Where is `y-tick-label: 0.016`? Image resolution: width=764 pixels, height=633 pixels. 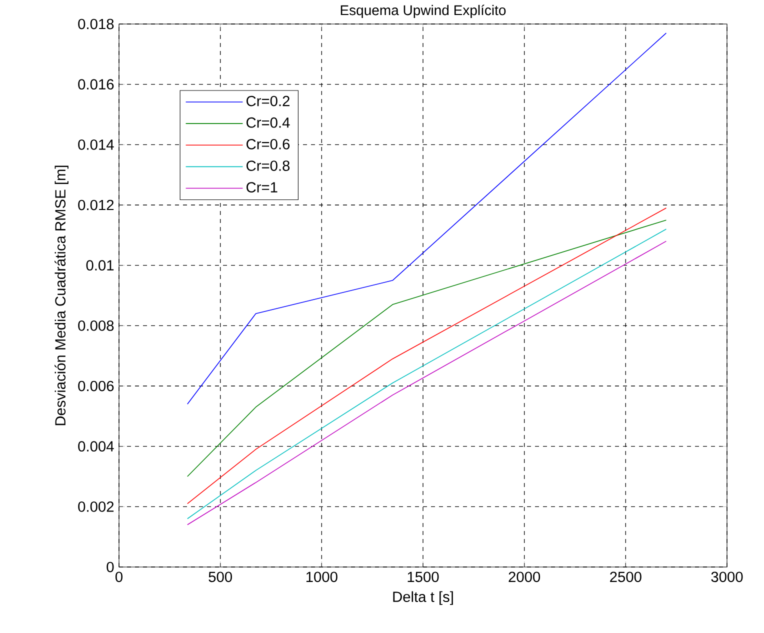
y-tick-label: 0.016 is located at coordinates (96, 84).